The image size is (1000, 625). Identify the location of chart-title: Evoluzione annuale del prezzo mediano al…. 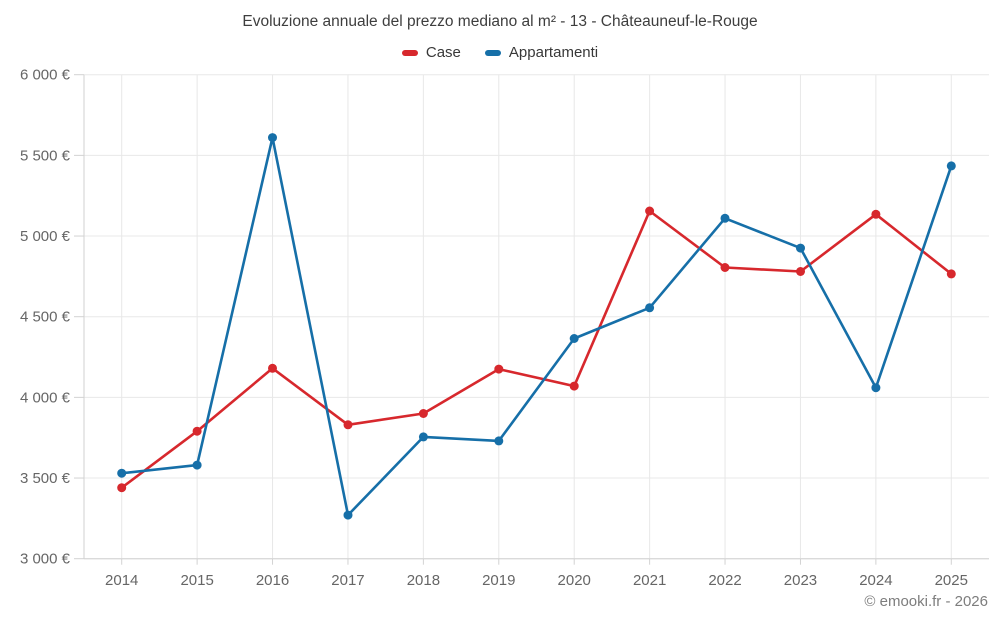
(500, 21).